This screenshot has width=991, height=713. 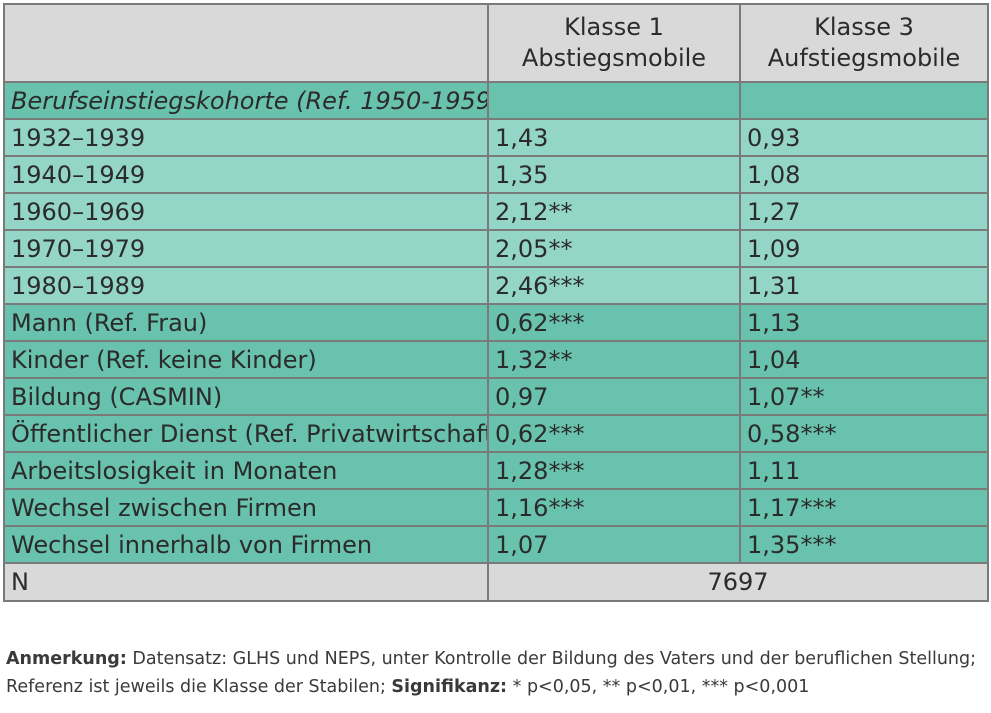 I want to click on header-klasse-3-title: Klasse 3, so click(x=864, y=27).